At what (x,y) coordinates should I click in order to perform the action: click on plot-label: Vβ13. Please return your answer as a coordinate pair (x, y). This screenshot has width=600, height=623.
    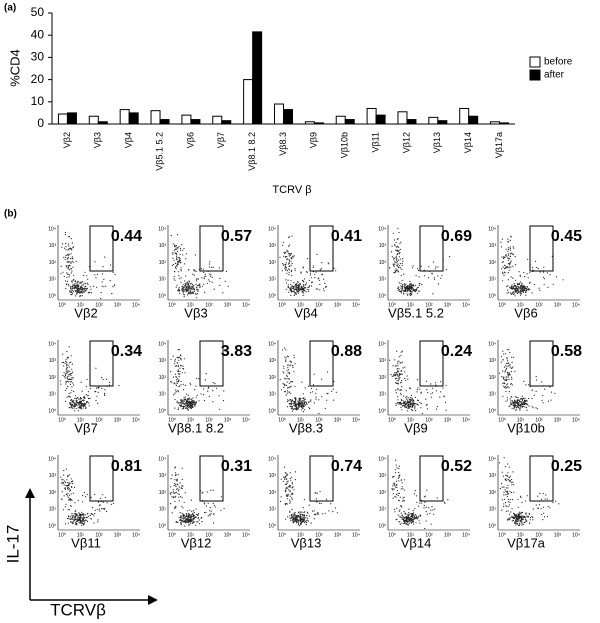
    Looking at the image, I should click on (306, 542).